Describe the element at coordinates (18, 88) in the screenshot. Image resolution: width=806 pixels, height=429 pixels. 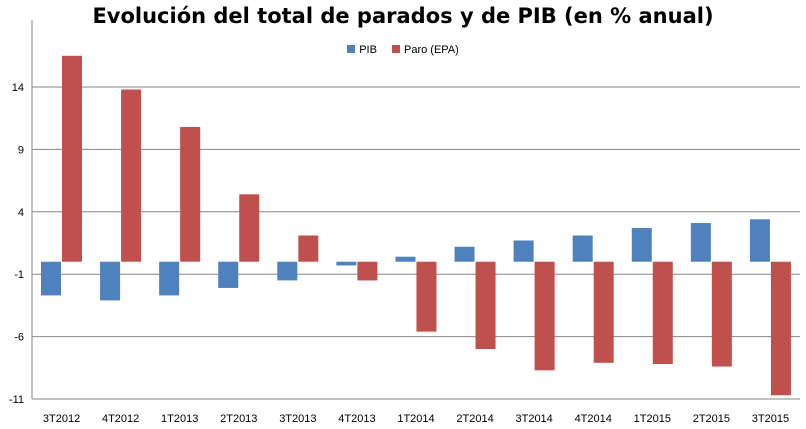
I see `y-tick-label: 14` at that location.